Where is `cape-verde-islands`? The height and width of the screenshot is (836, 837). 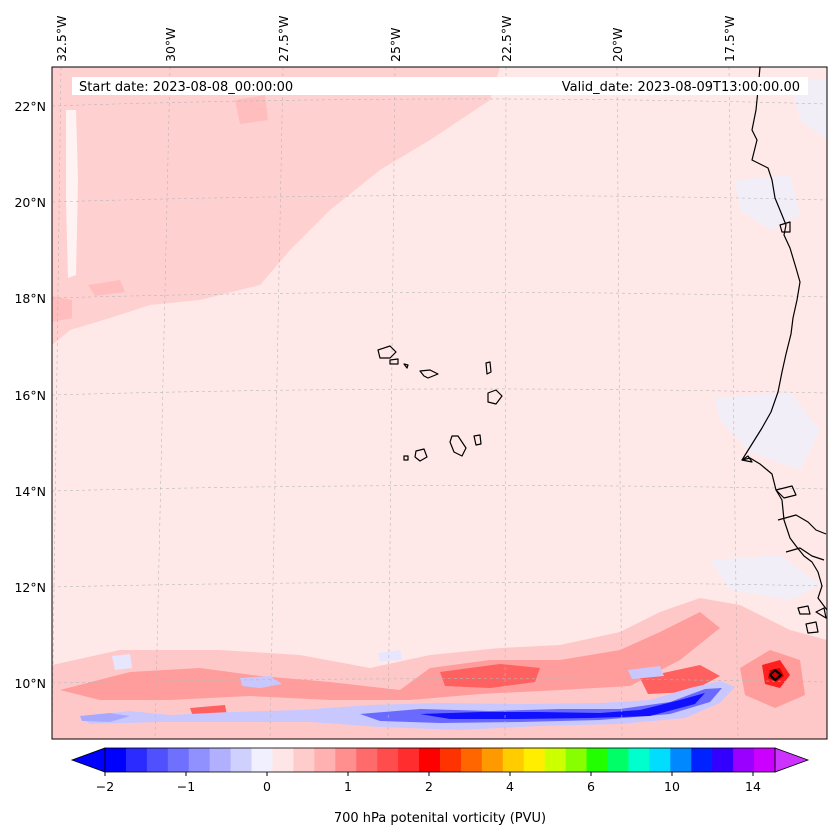 cape-verde-islands is located at coordinates (440, 403).